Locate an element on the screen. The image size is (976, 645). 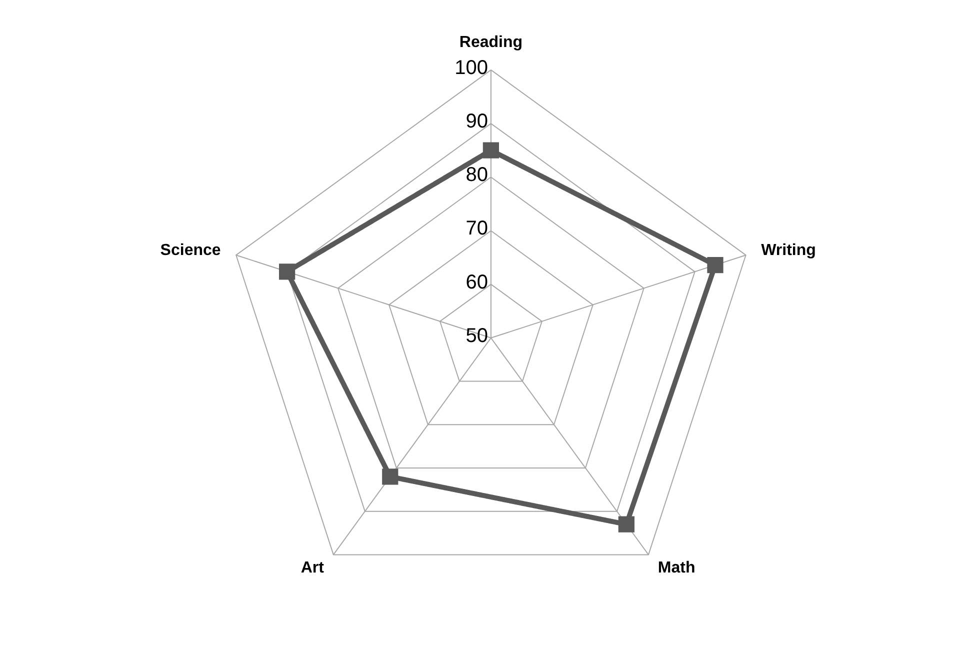
spoke-label: Art is located at coordinates (312, 568).